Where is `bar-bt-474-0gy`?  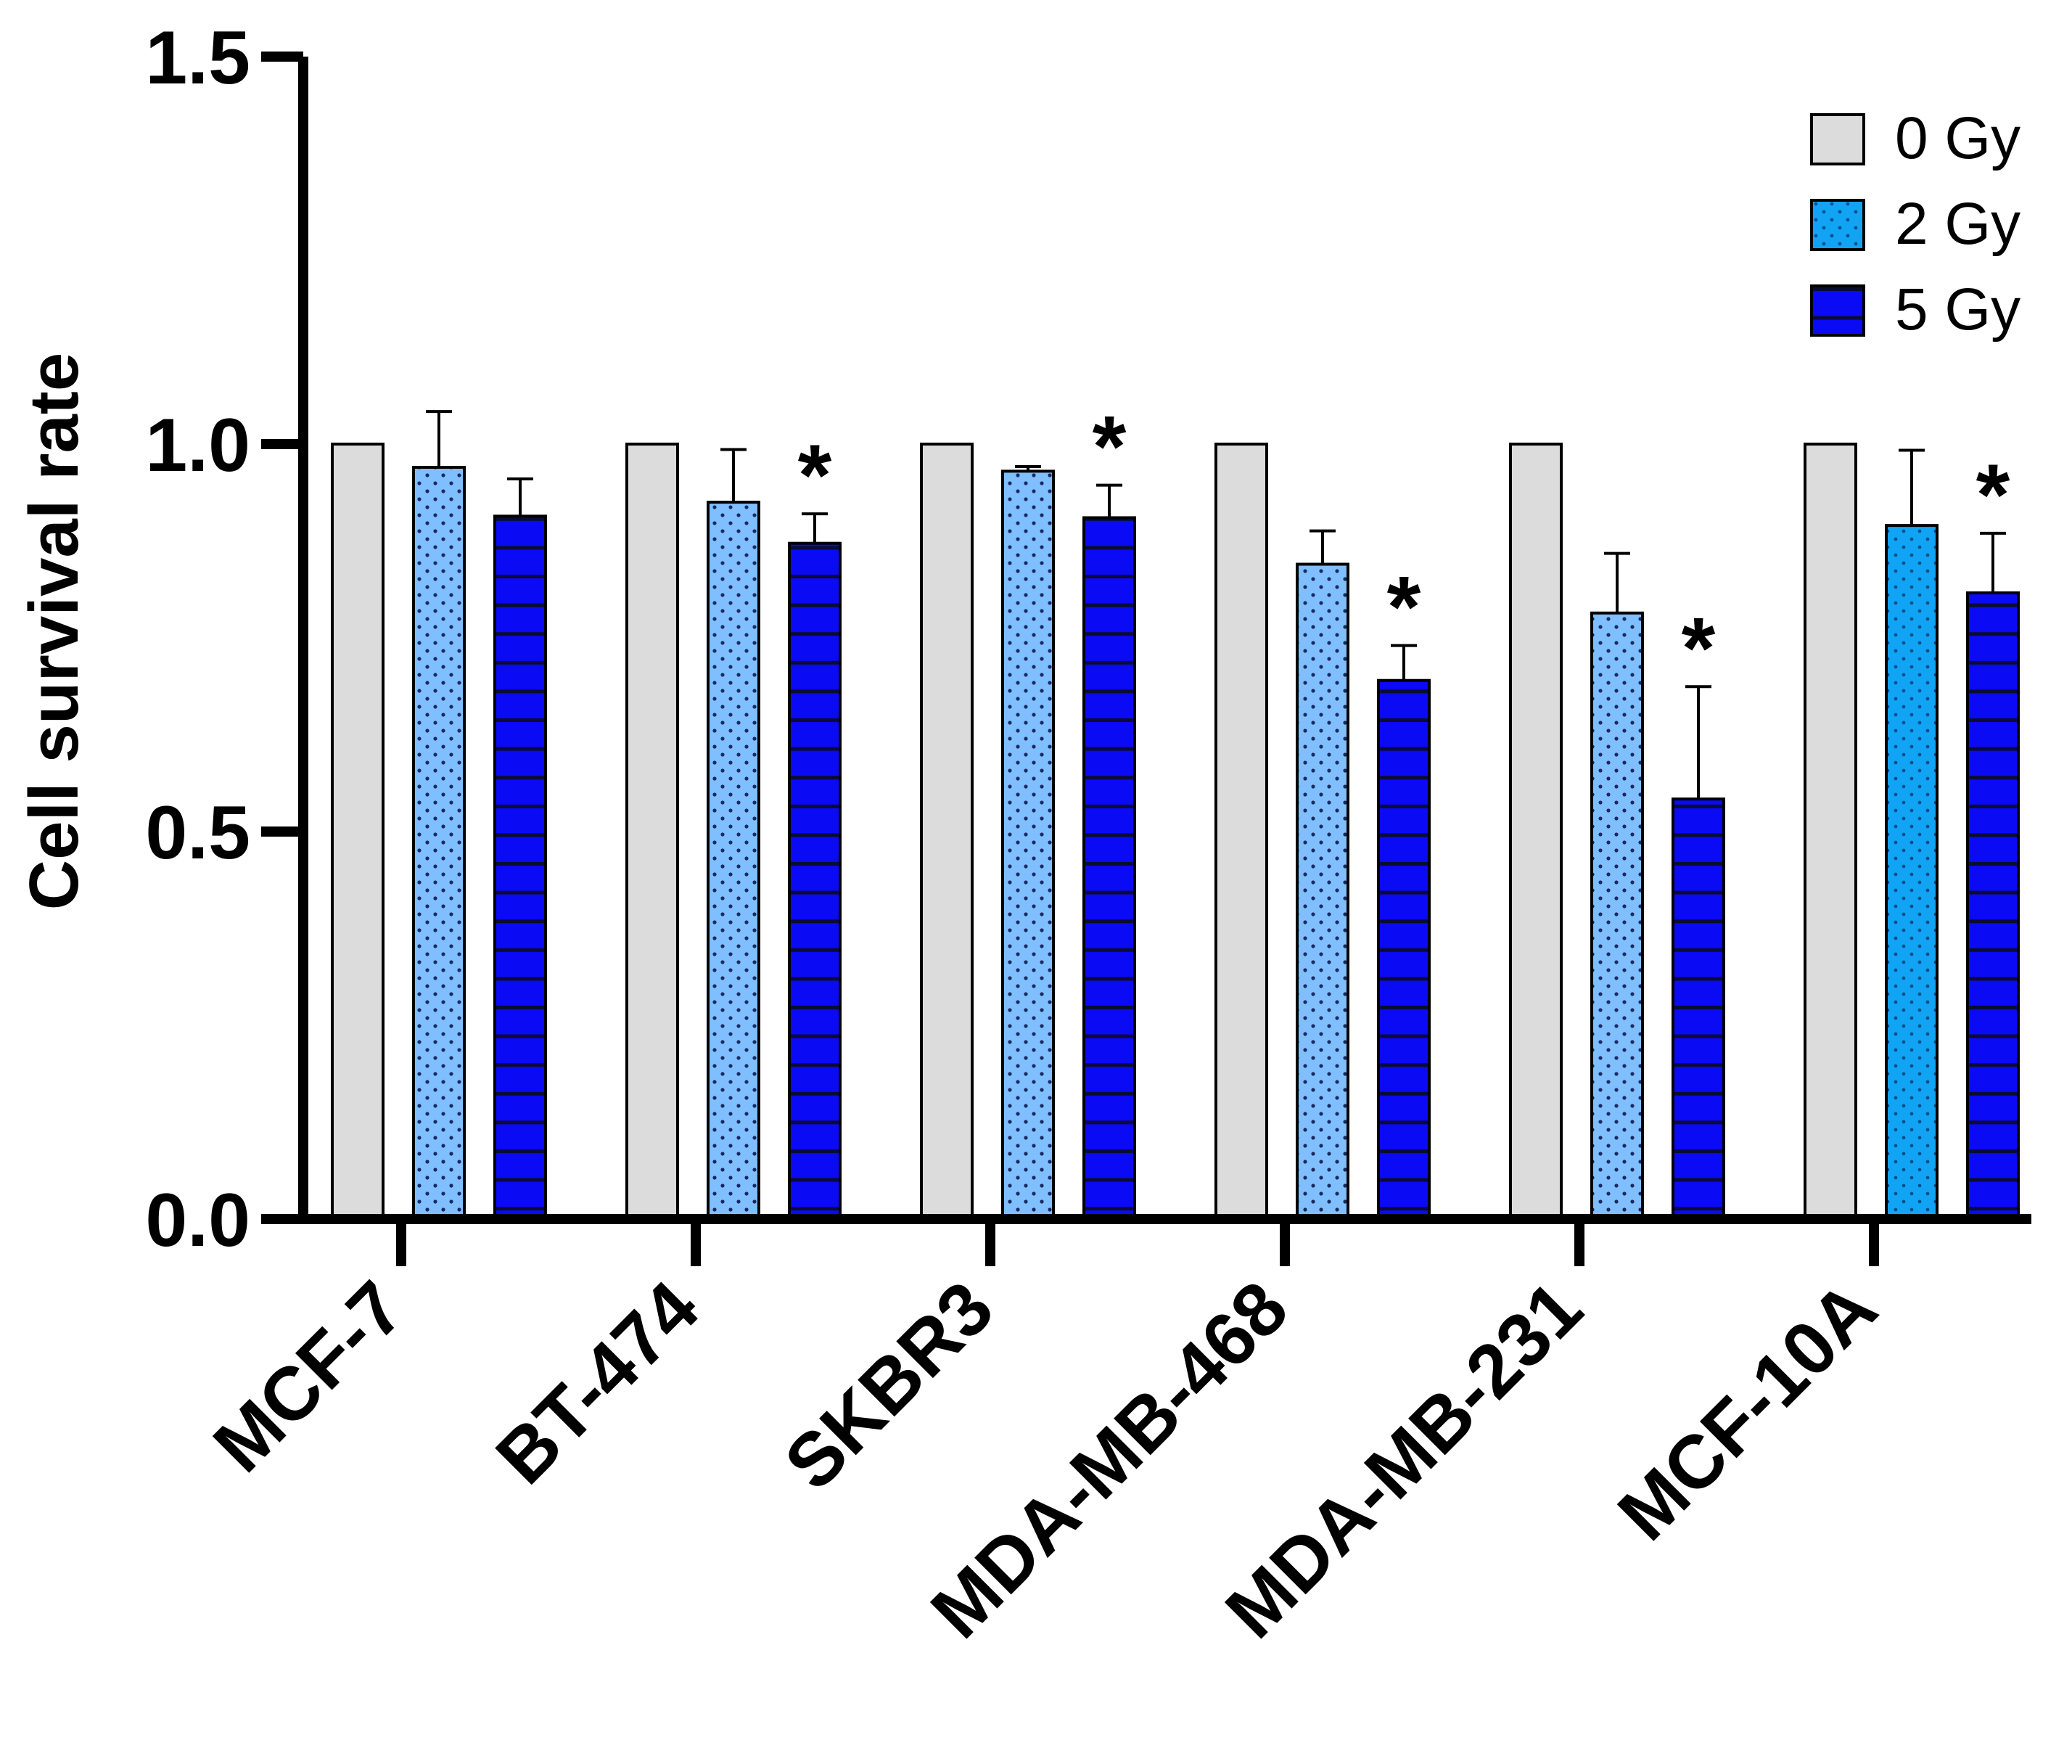 bar-bt-474-0gy is located at coordinates (652, 832).